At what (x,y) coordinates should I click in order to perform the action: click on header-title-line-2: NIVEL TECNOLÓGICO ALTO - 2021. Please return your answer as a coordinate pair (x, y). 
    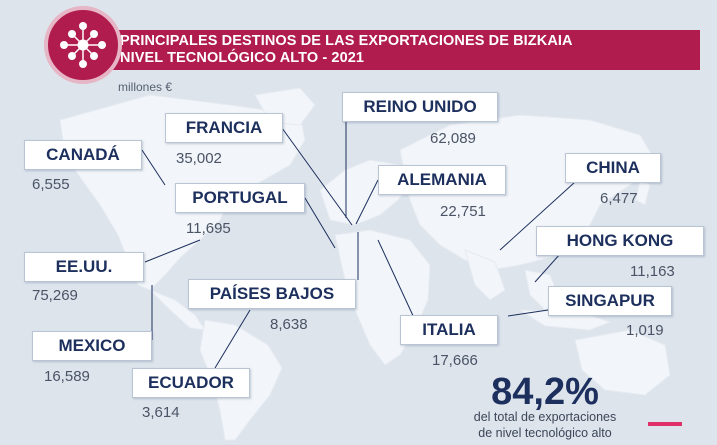
    Looking at the image, I should click on (242, 58).